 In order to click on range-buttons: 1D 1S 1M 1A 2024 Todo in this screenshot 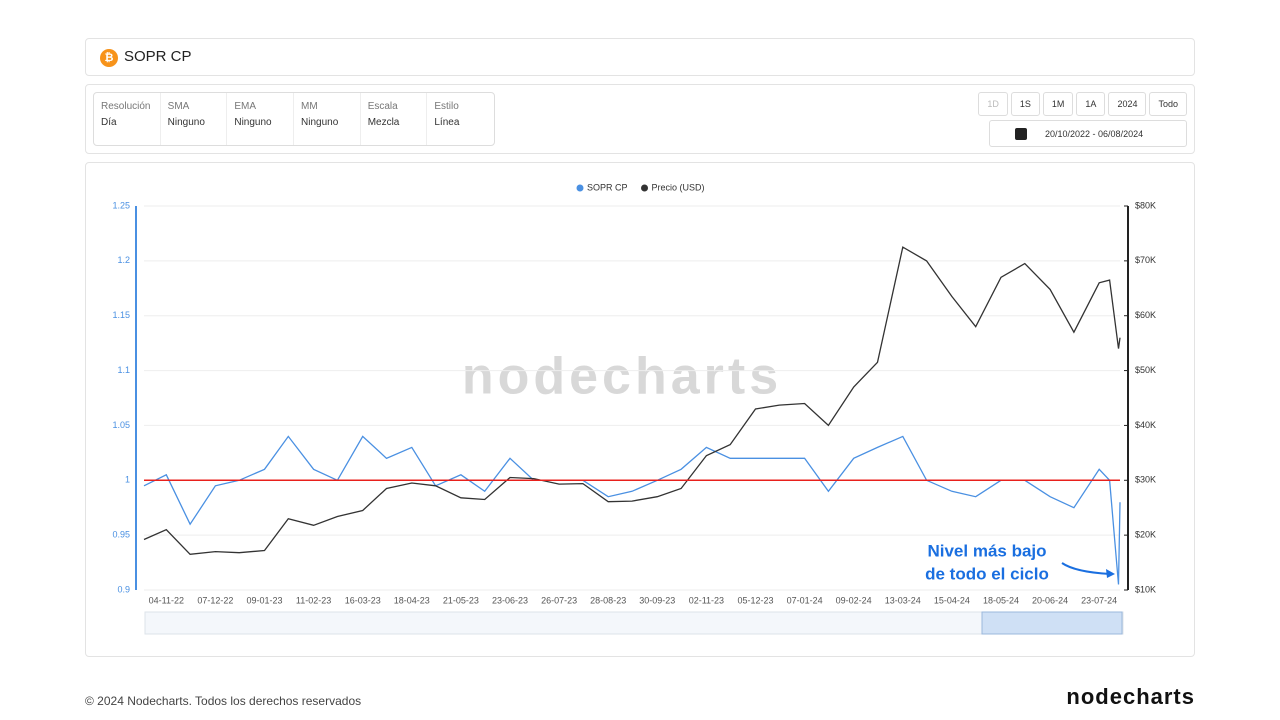, I will do `click(1082, 104)`.